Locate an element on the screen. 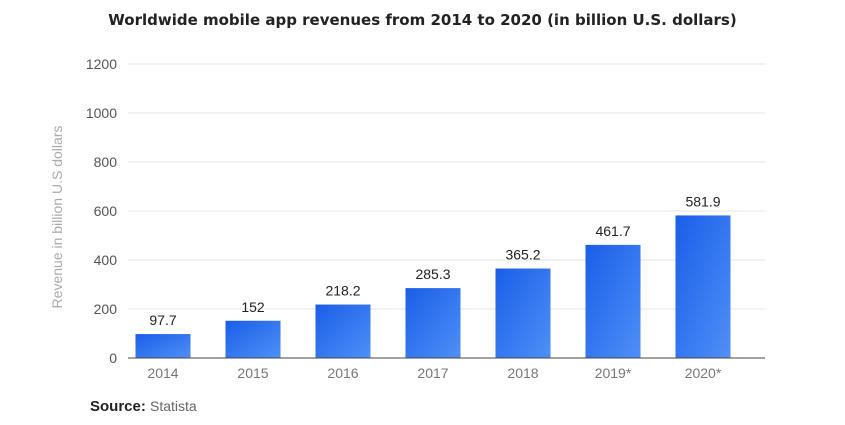  x-tick-label: 2019* is located at coordinates (613, 373).